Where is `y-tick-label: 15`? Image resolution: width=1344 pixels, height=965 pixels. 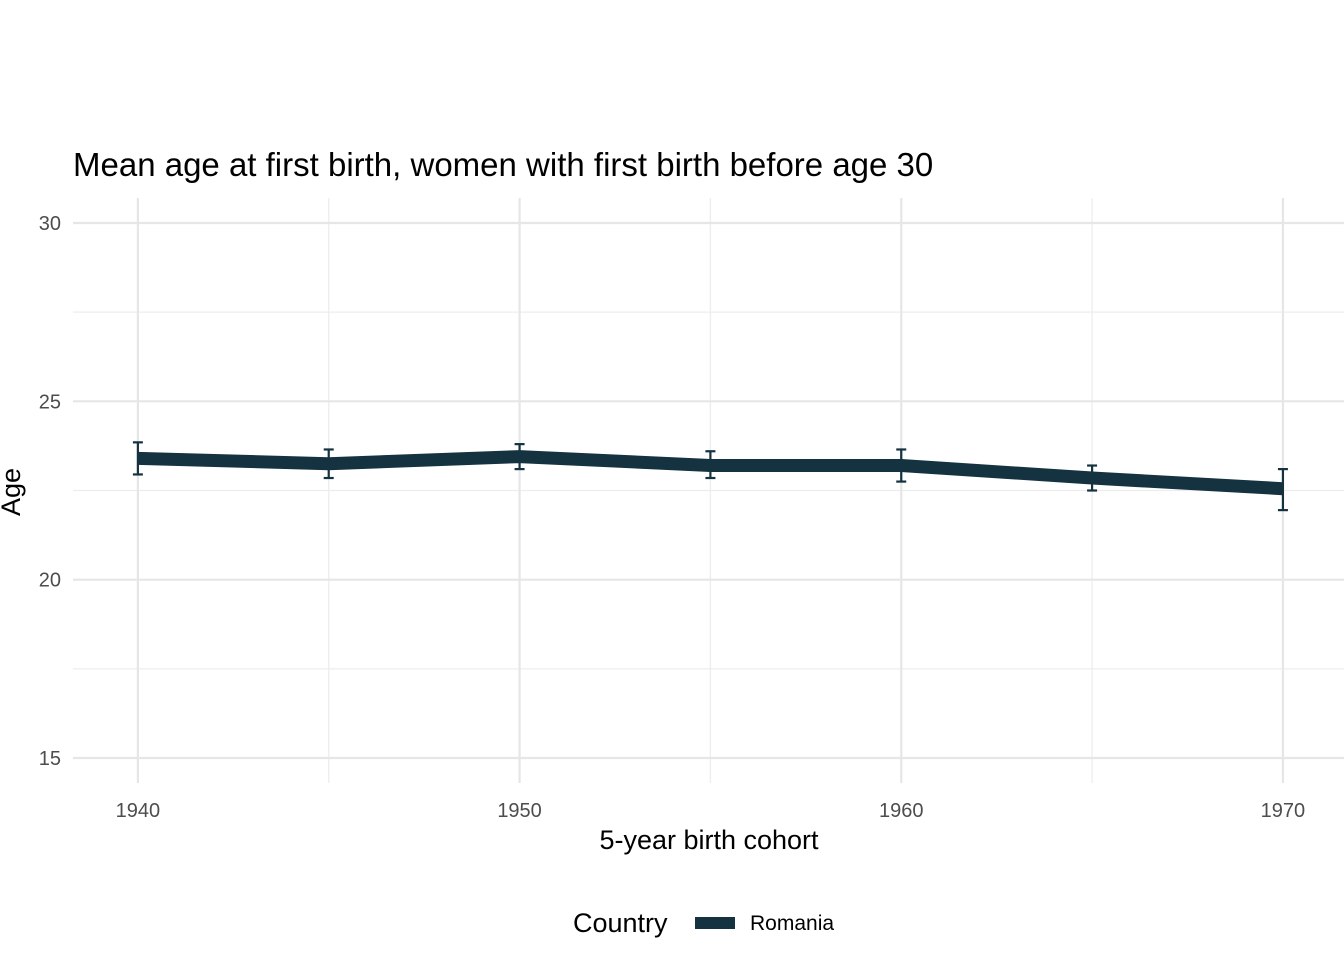 y-tick-label: 15 is located at coordinates (50, 759).